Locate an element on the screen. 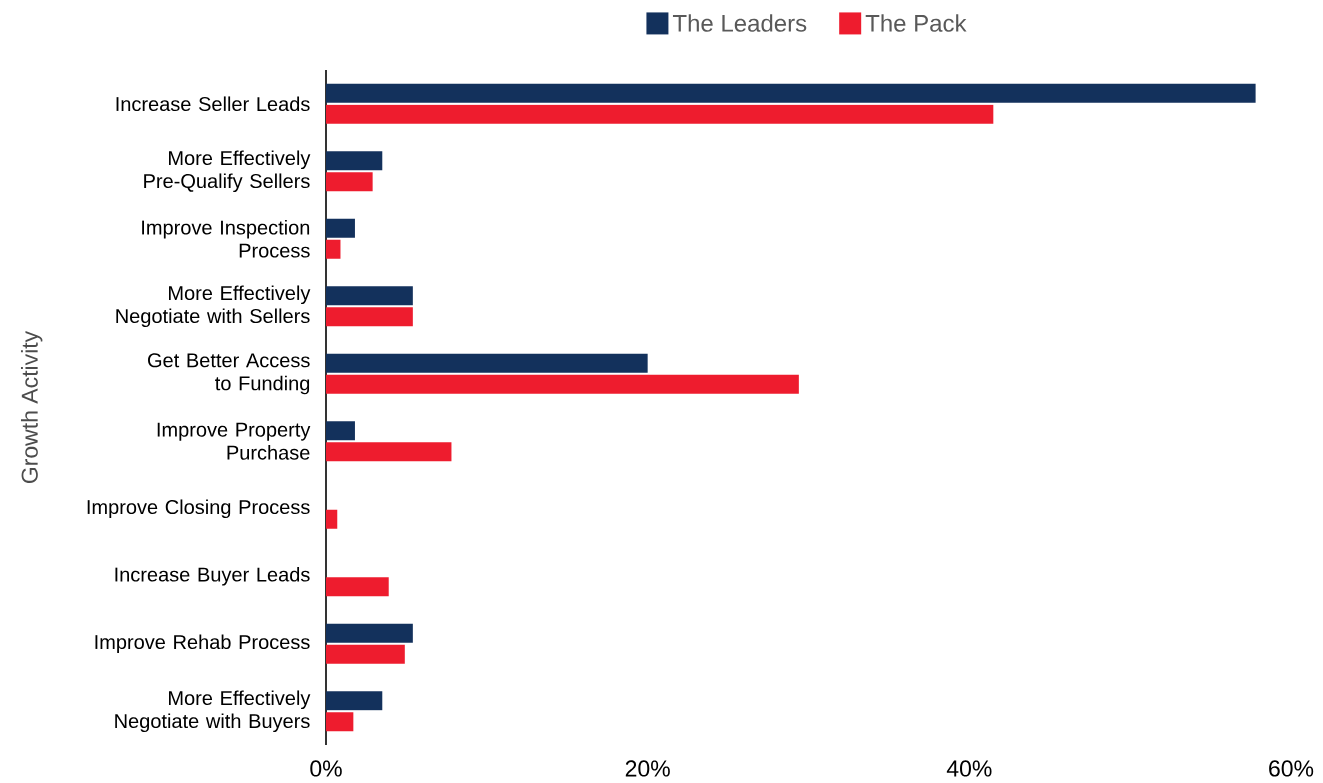 The width and height of the screenshot is (1323, 783). y-tick-label: Increase Buyer Leads is located at coordinates (212, 576).